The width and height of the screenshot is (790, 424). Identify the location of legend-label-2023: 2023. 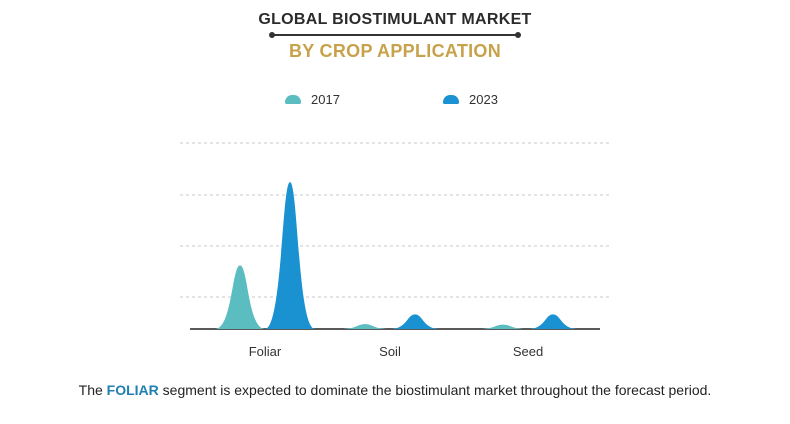
(483, 99).